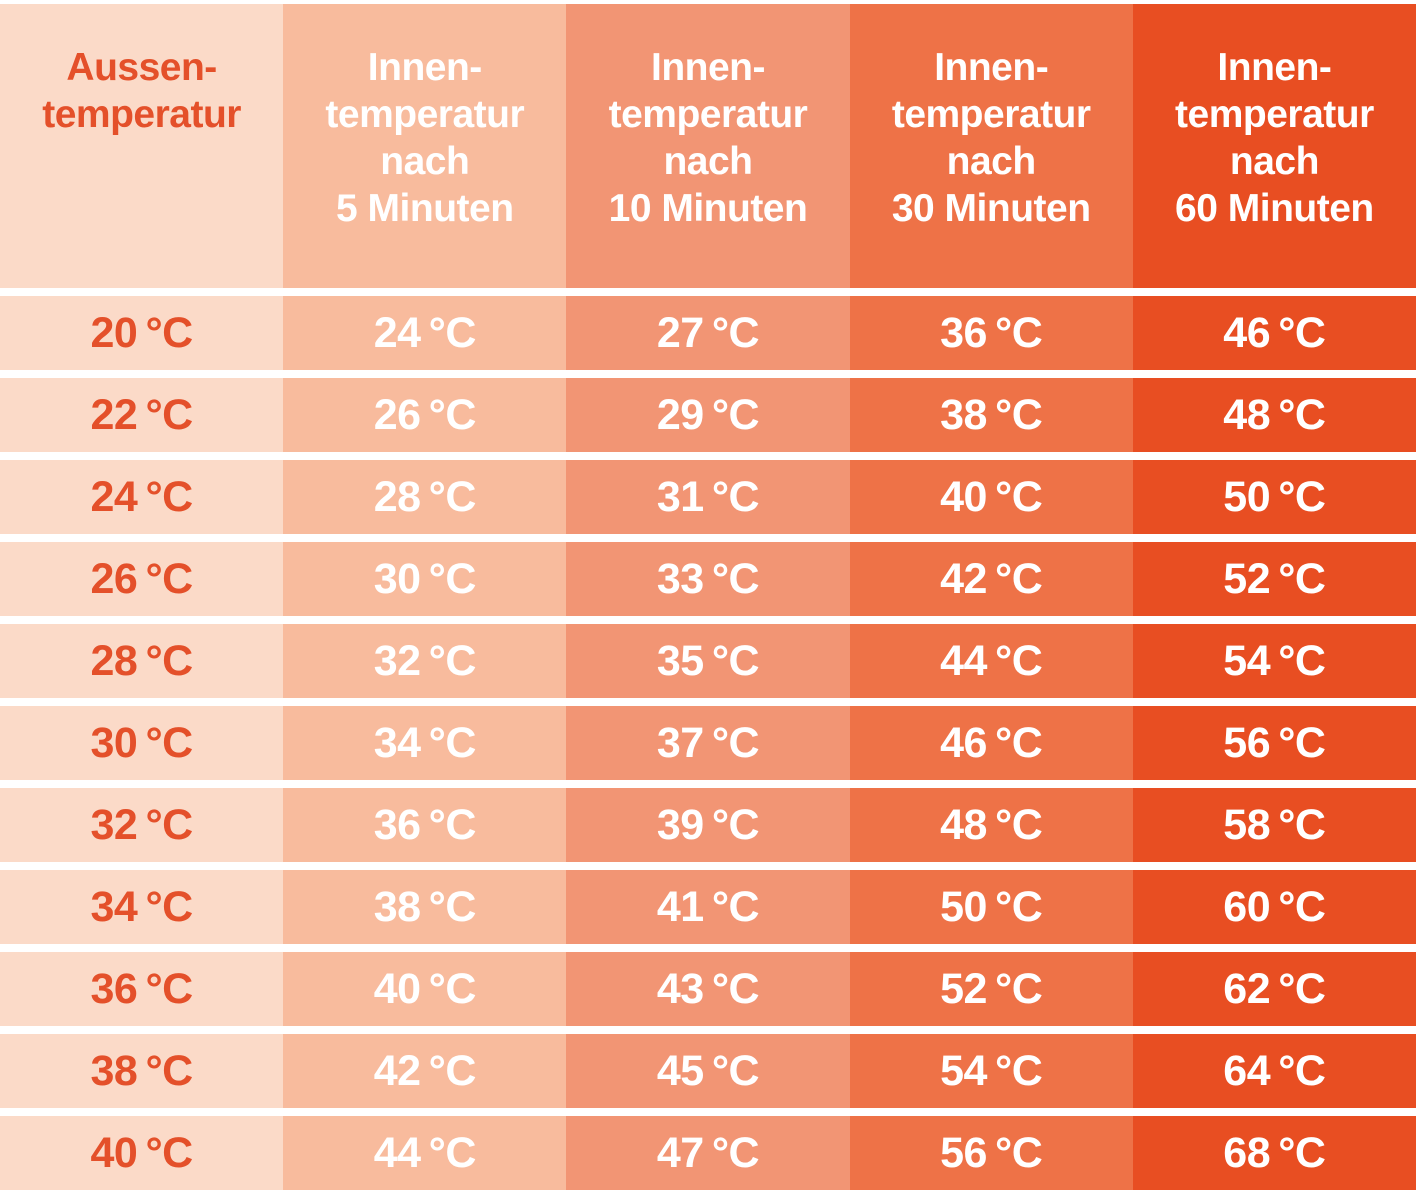 Image resolution: width=1416 pixels, height=1200 pixels. I want to click on table-row: 40 °C 44 °C 47 °C 56 °C 68 °C, so click(708, 1153).